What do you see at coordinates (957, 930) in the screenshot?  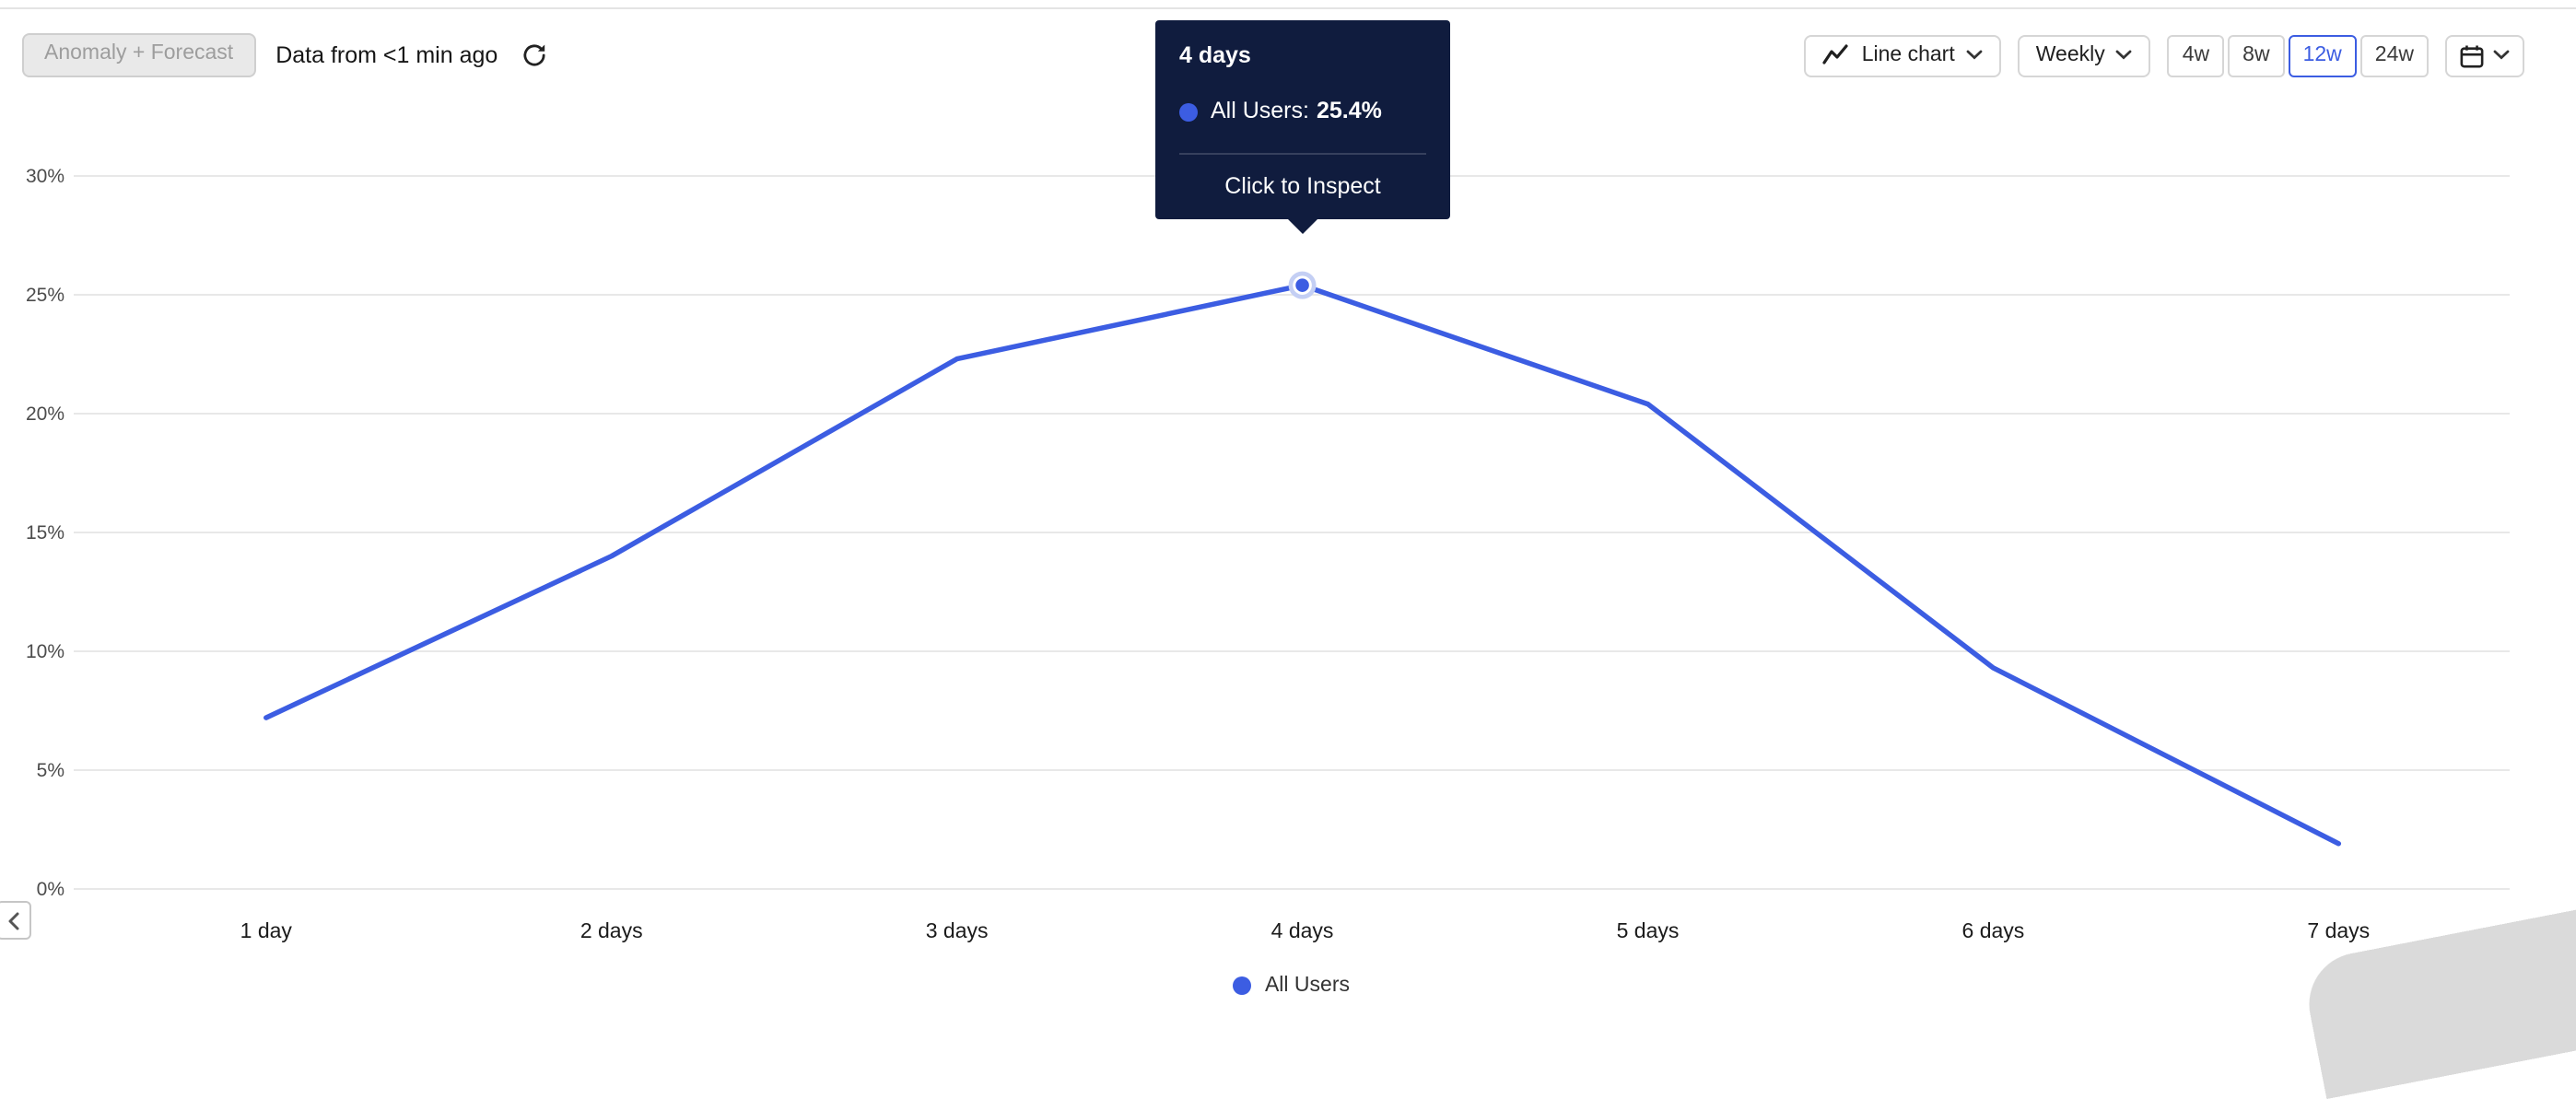 I see `x-tick-label: 3 days` at bounding box center [957, 930].